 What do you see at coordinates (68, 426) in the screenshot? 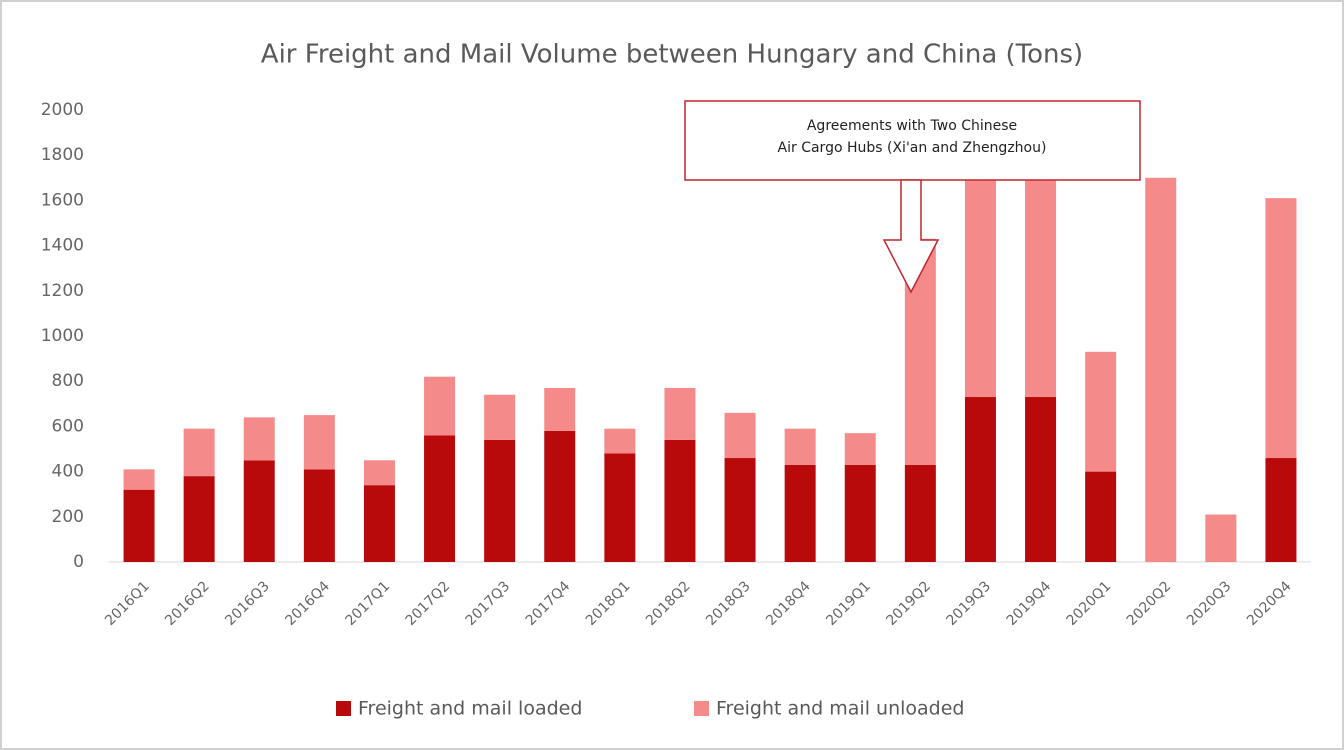
I see `y-tick-label: 600` at bounding box center [68, 426].